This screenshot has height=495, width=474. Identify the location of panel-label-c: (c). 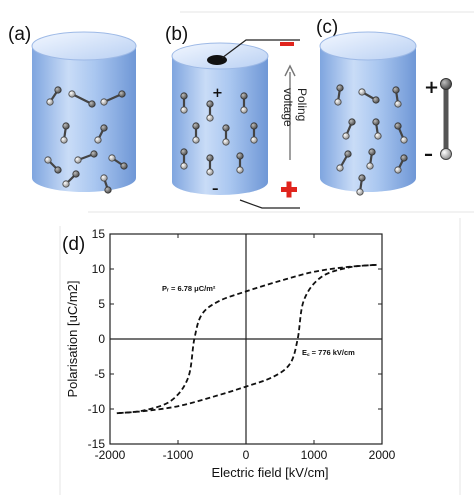
(327, 27).